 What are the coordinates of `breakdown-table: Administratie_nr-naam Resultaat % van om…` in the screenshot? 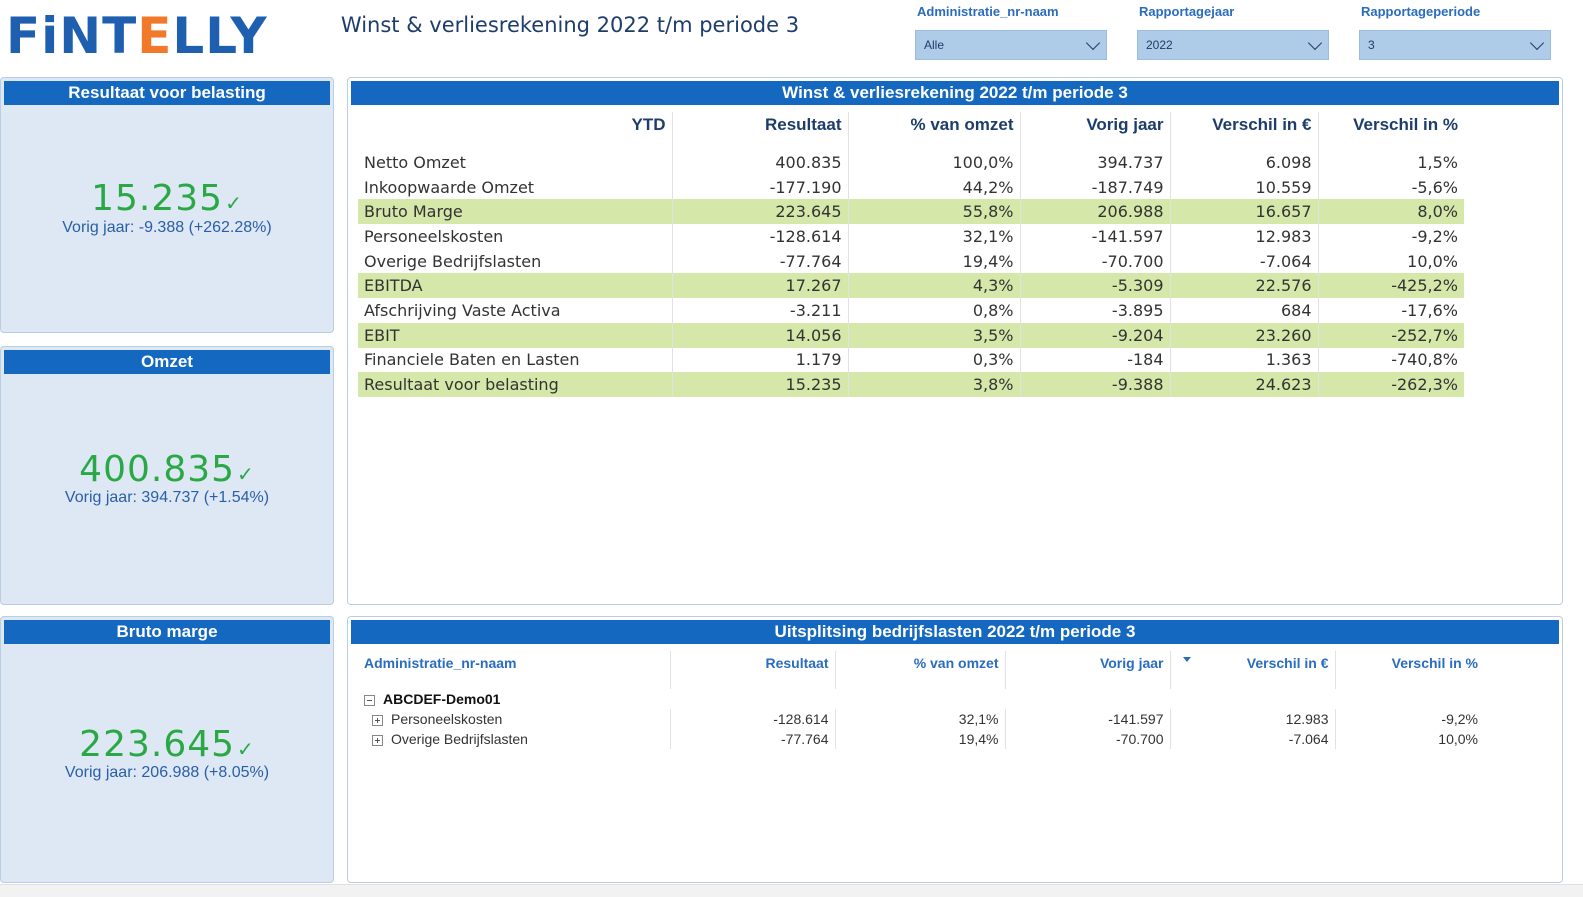 It's located at (921, 700).